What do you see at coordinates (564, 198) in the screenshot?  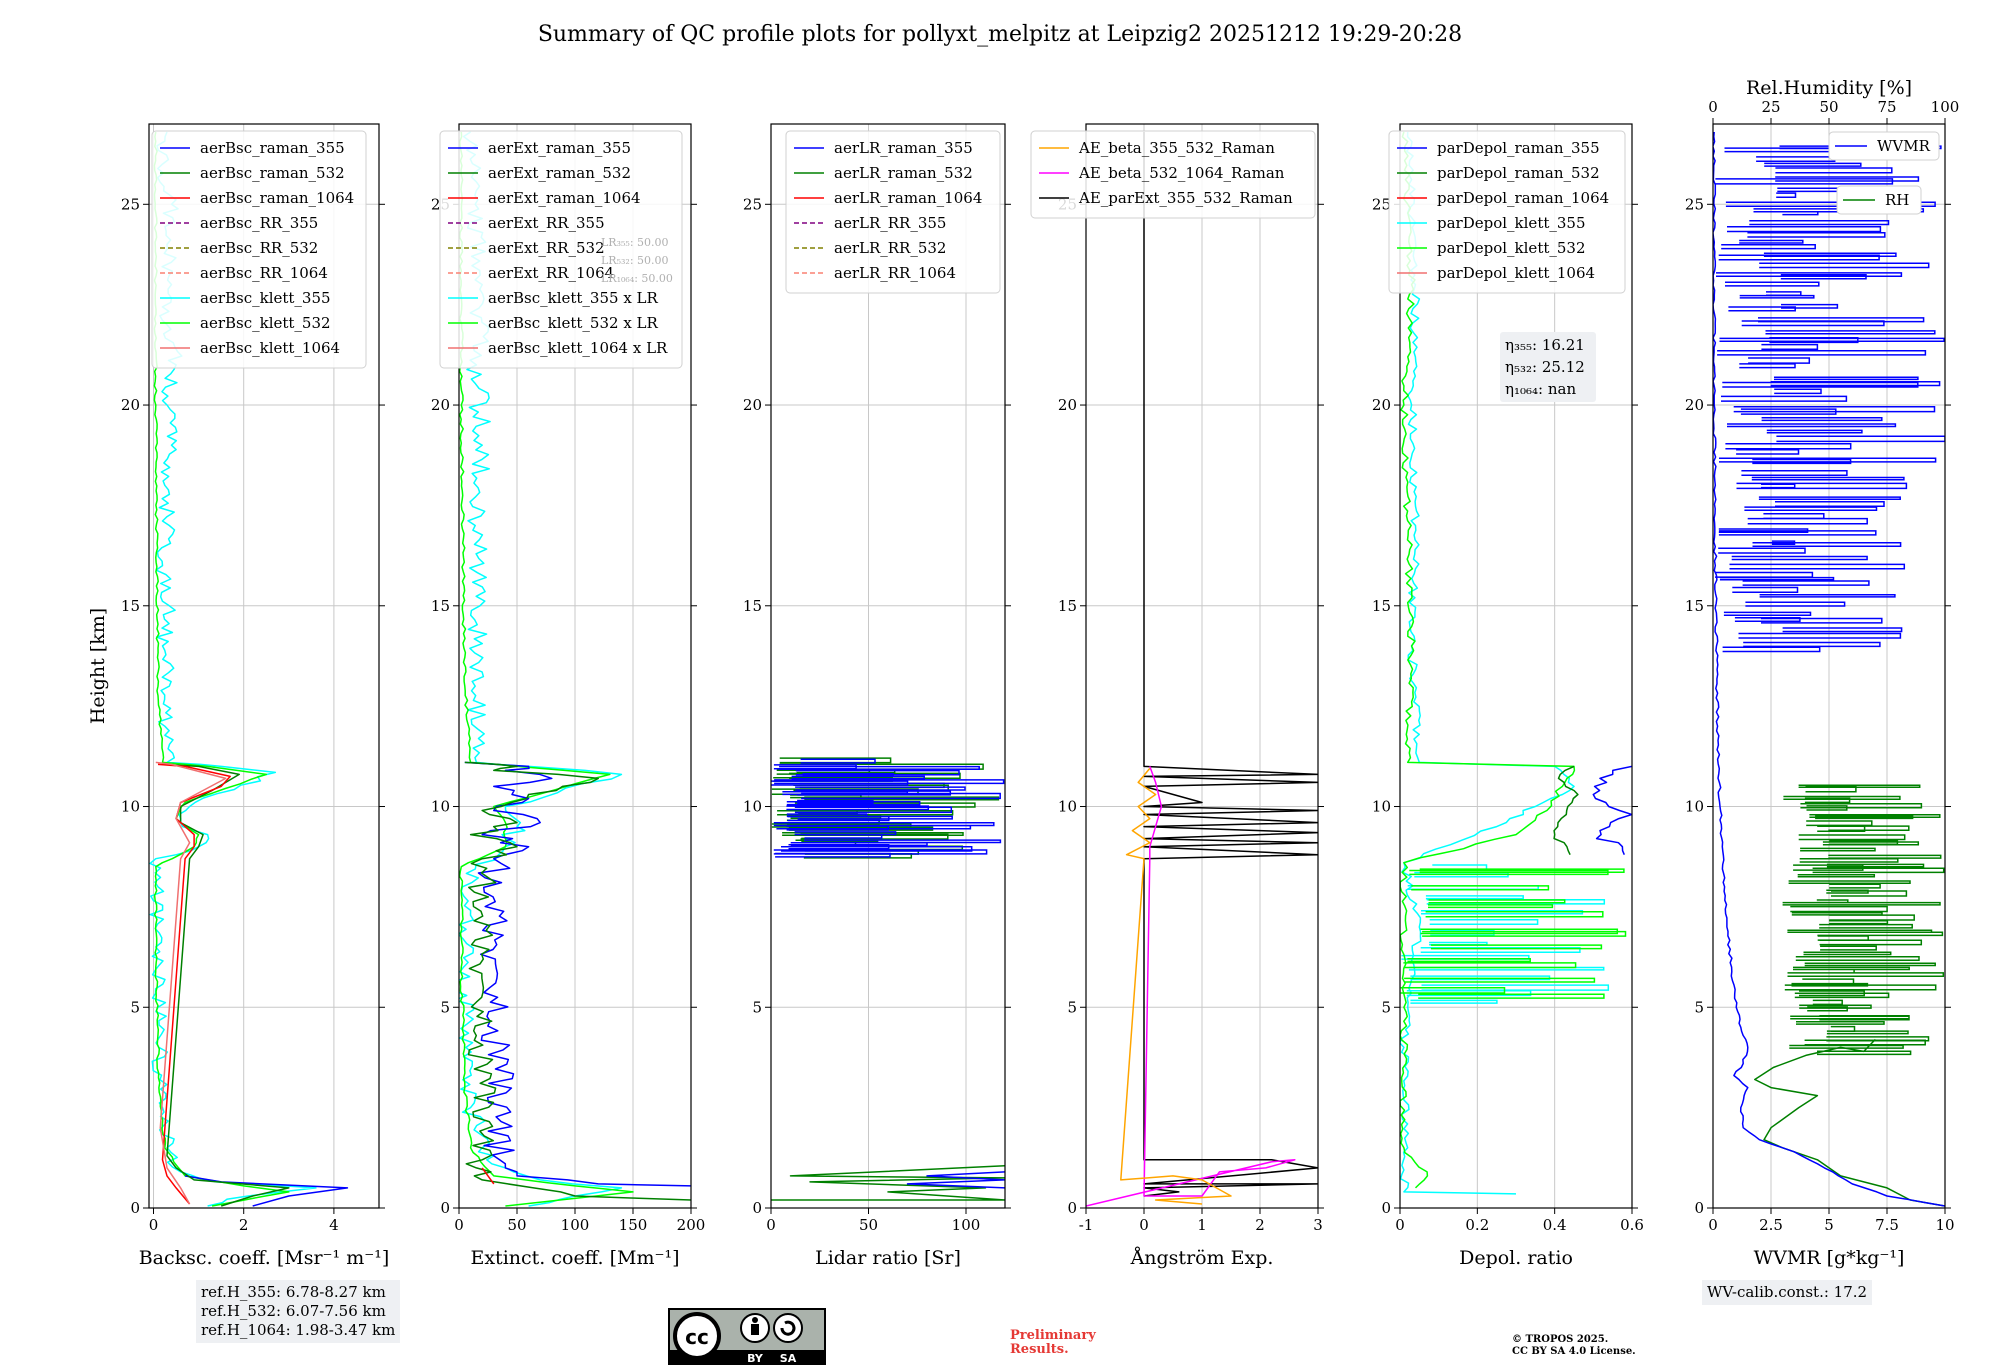 I see `legend-label: aerExt_raman_1064` at bounding box center [564, 198].